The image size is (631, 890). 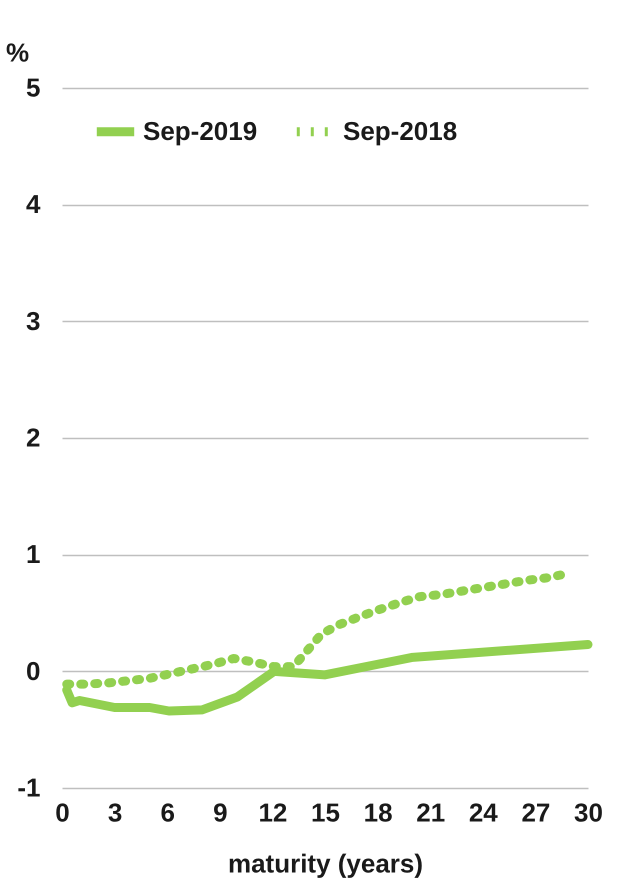 What do you see at coordinates (535, 813) in the screenshot?
I see `x-tick-label: 27` at bounding box center [535, 813].